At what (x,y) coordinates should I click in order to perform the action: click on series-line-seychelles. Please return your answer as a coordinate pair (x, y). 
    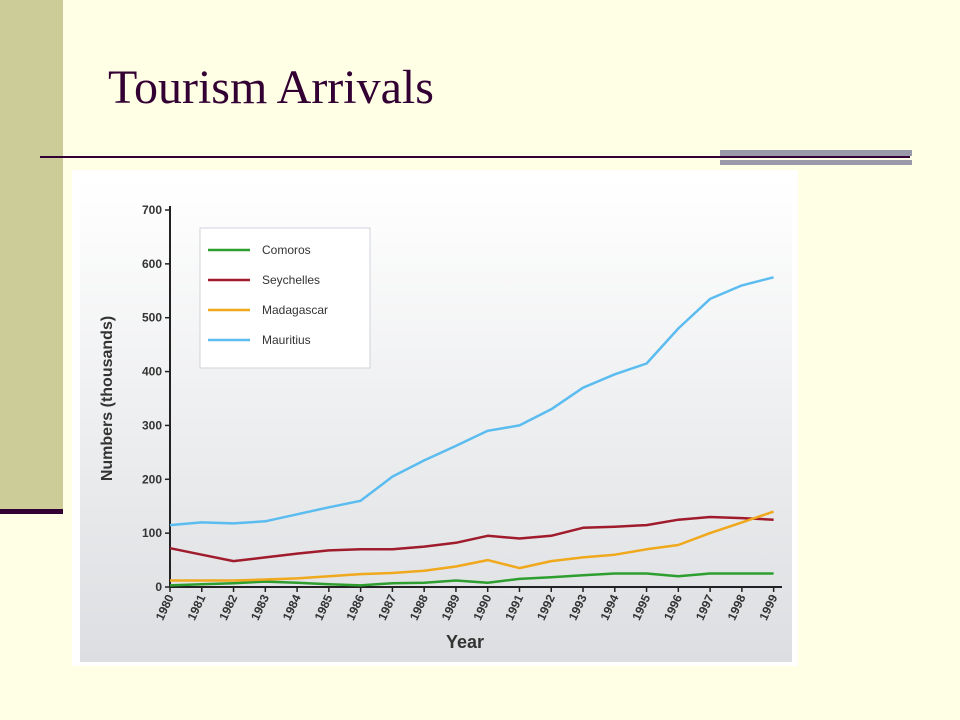
    Looking at the image, I should click on (471, 539).